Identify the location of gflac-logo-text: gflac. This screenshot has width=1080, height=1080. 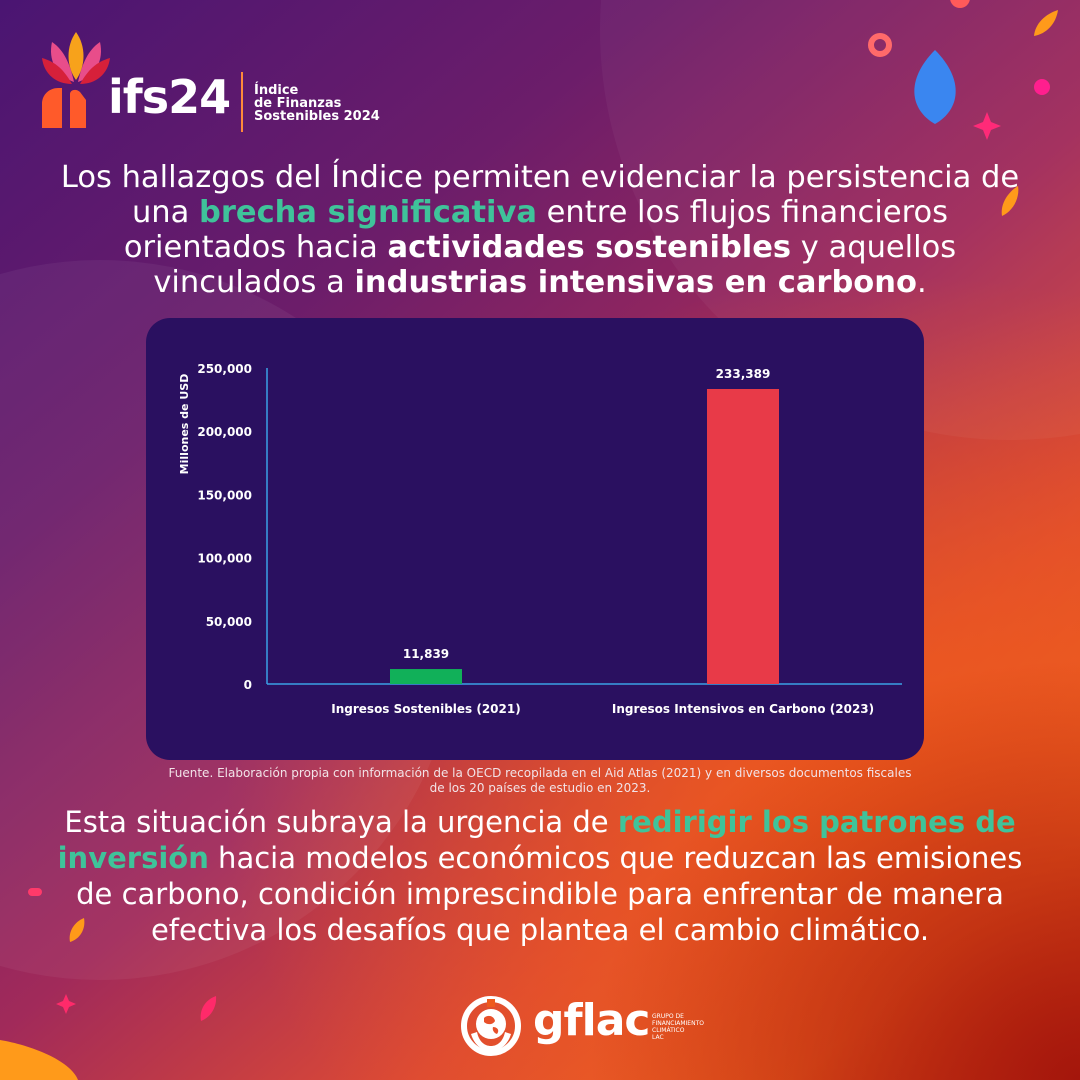
(591, 1020).